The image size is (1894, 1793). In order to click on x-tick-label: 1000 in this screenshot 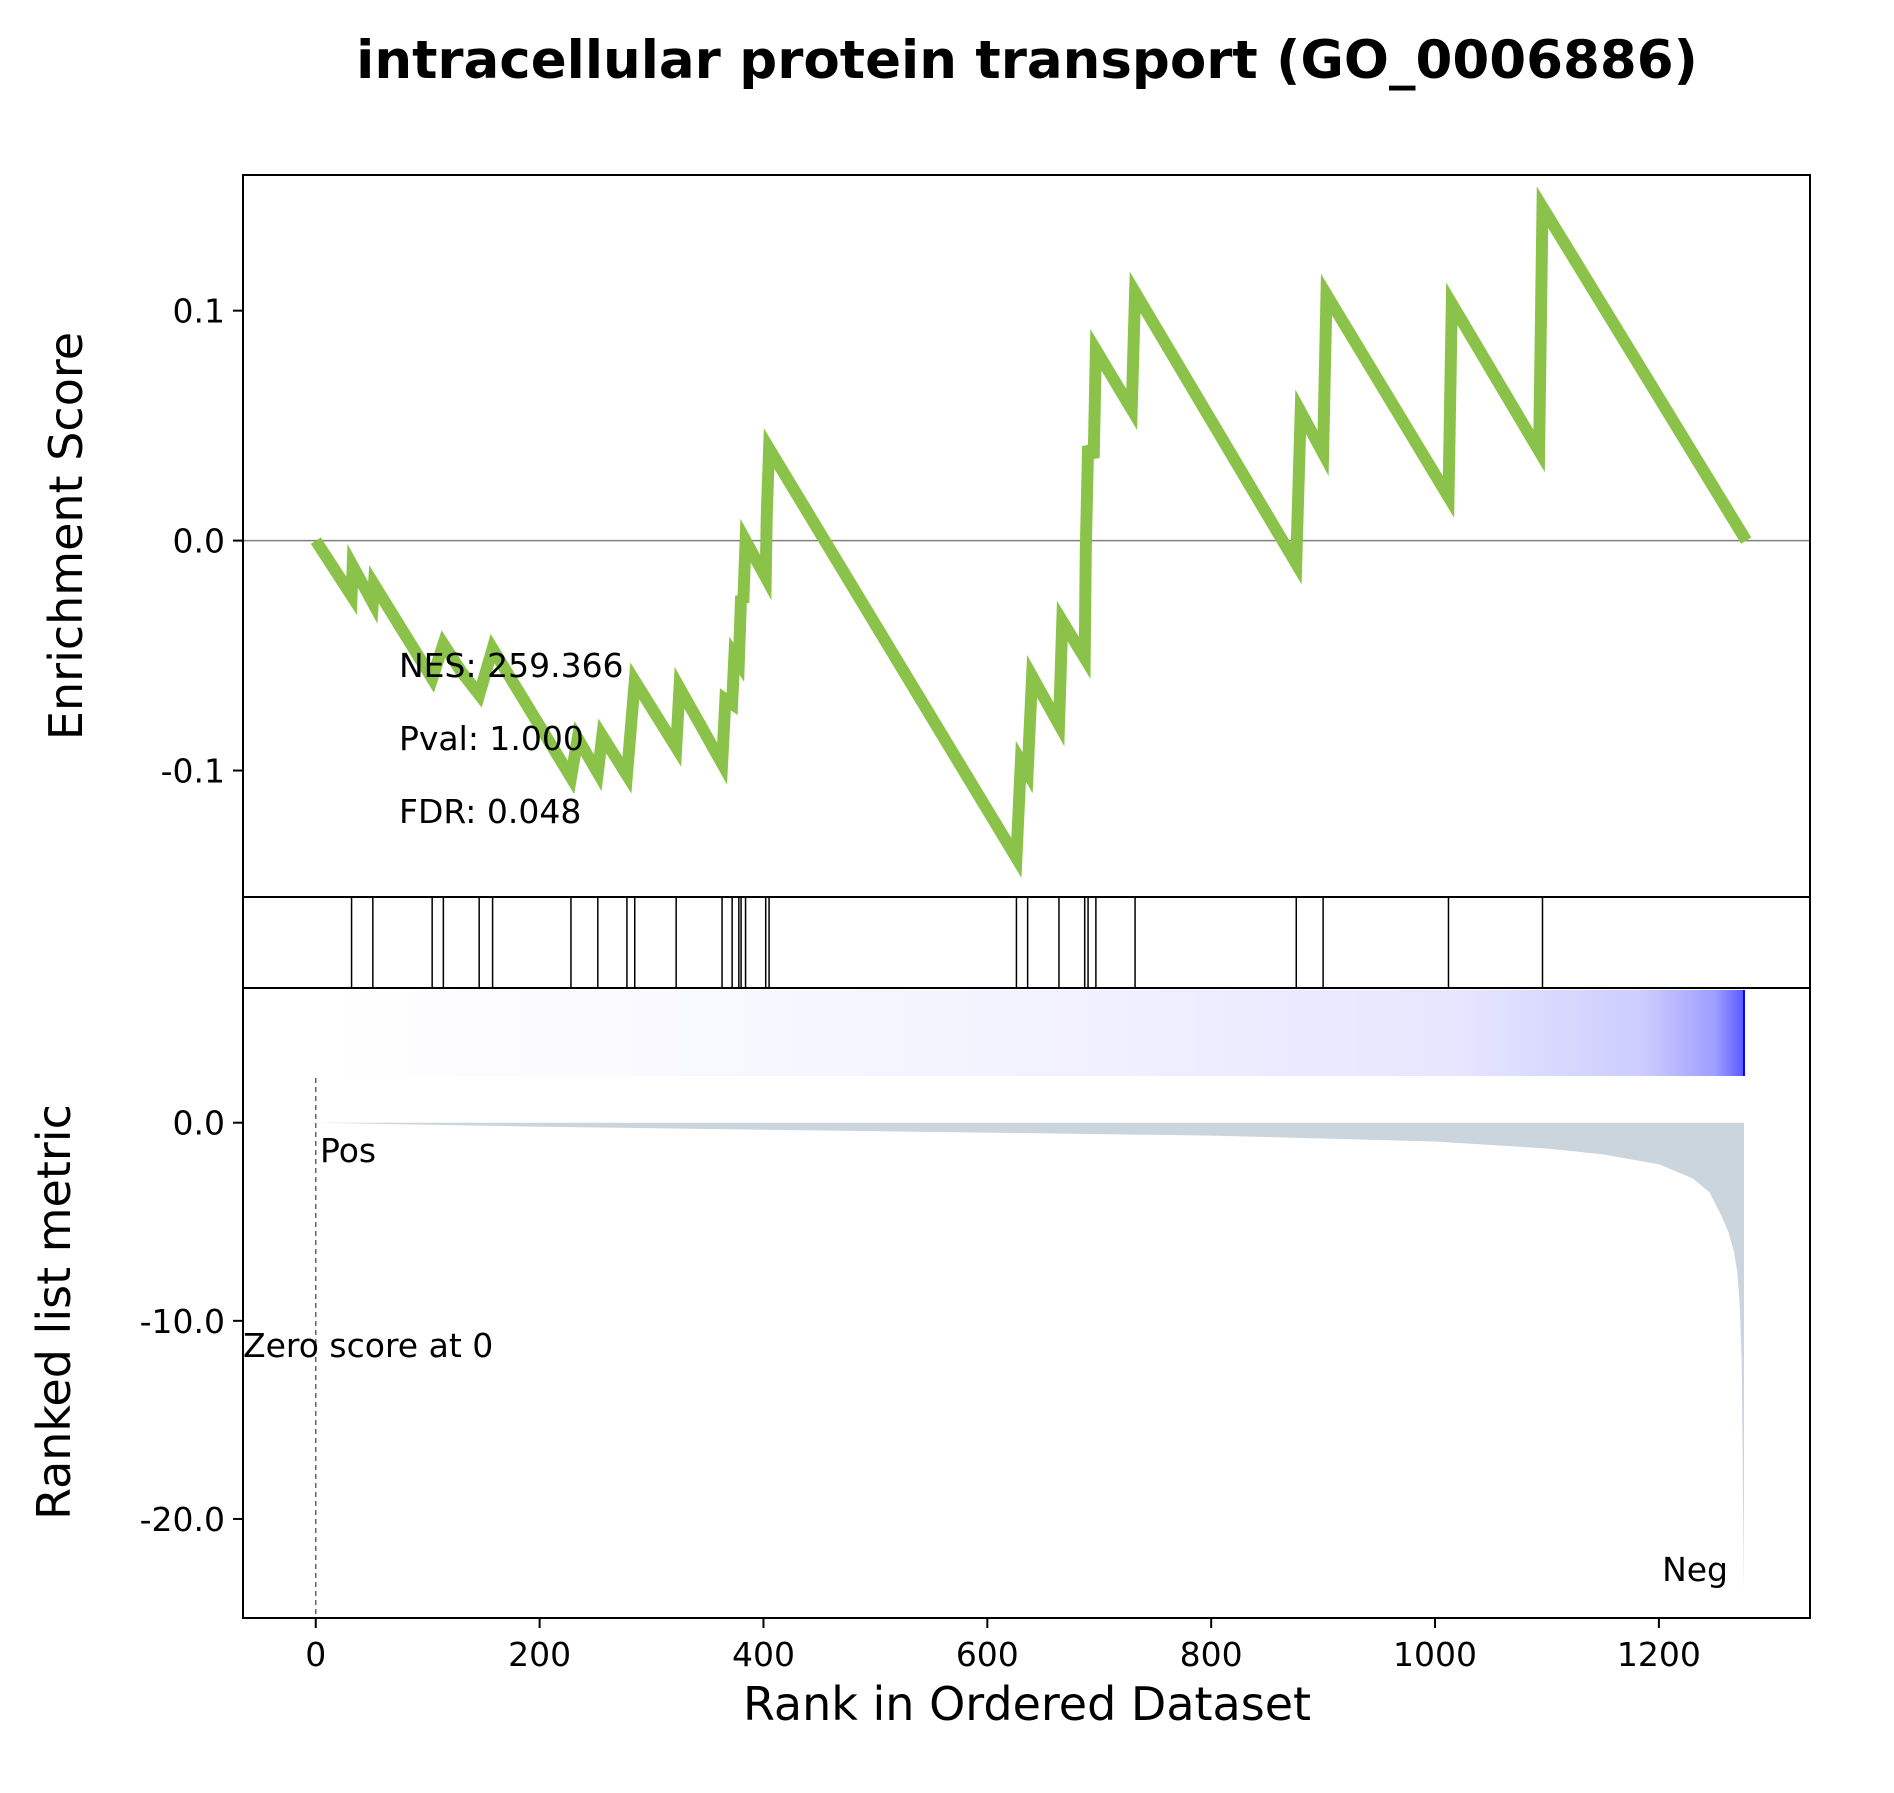, I will do `click(1435, 1654)`.